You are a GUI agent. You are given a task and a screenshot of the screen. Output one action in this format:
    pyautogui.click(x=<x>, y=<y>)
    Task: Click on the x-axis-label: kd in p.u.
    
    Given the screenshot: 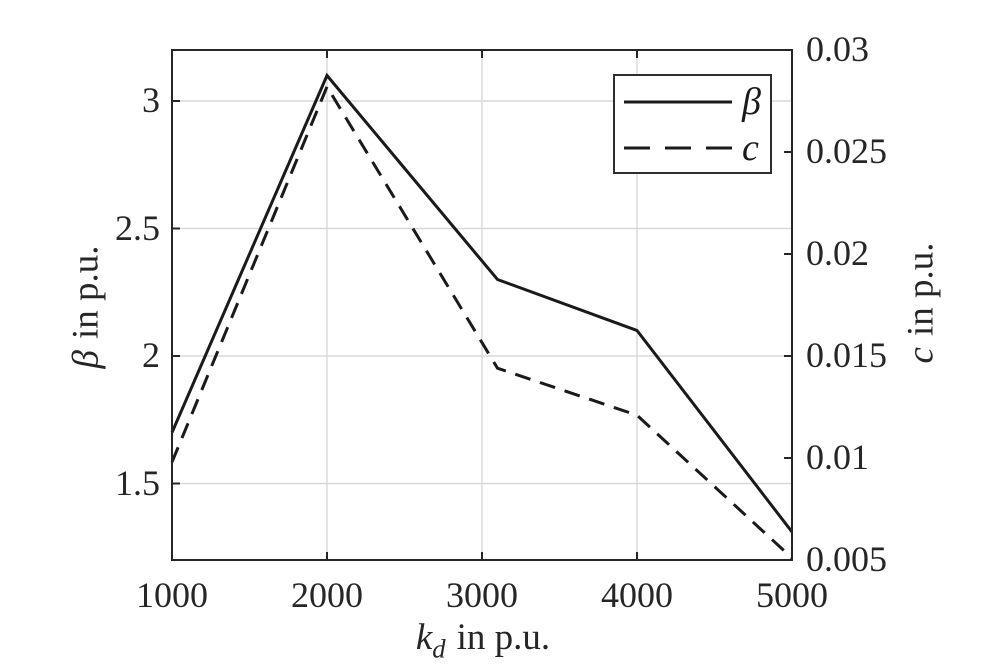 What is the action you would take?
    pyautogui.click(x=483, y=640)
    